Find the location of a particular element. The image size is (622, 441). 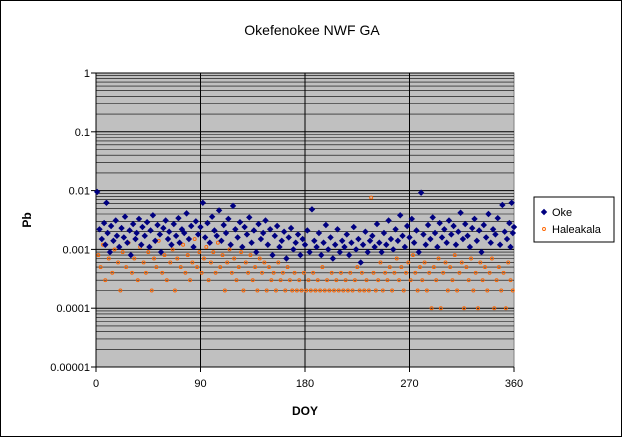

y-tick-label: 0.1 is located at coordinates (82, 133).